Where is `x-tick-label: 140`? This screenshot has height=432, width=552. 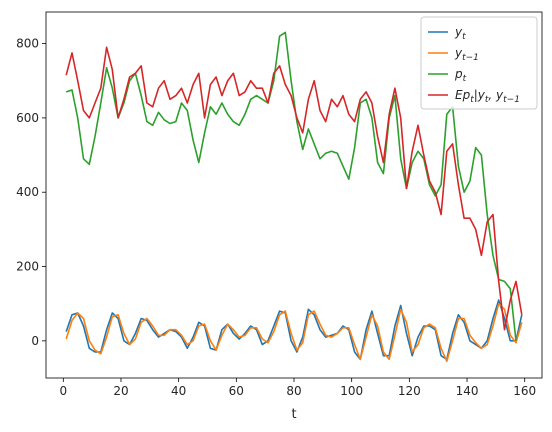 x-tick-label: 140 is located at coordinates (467, 391).